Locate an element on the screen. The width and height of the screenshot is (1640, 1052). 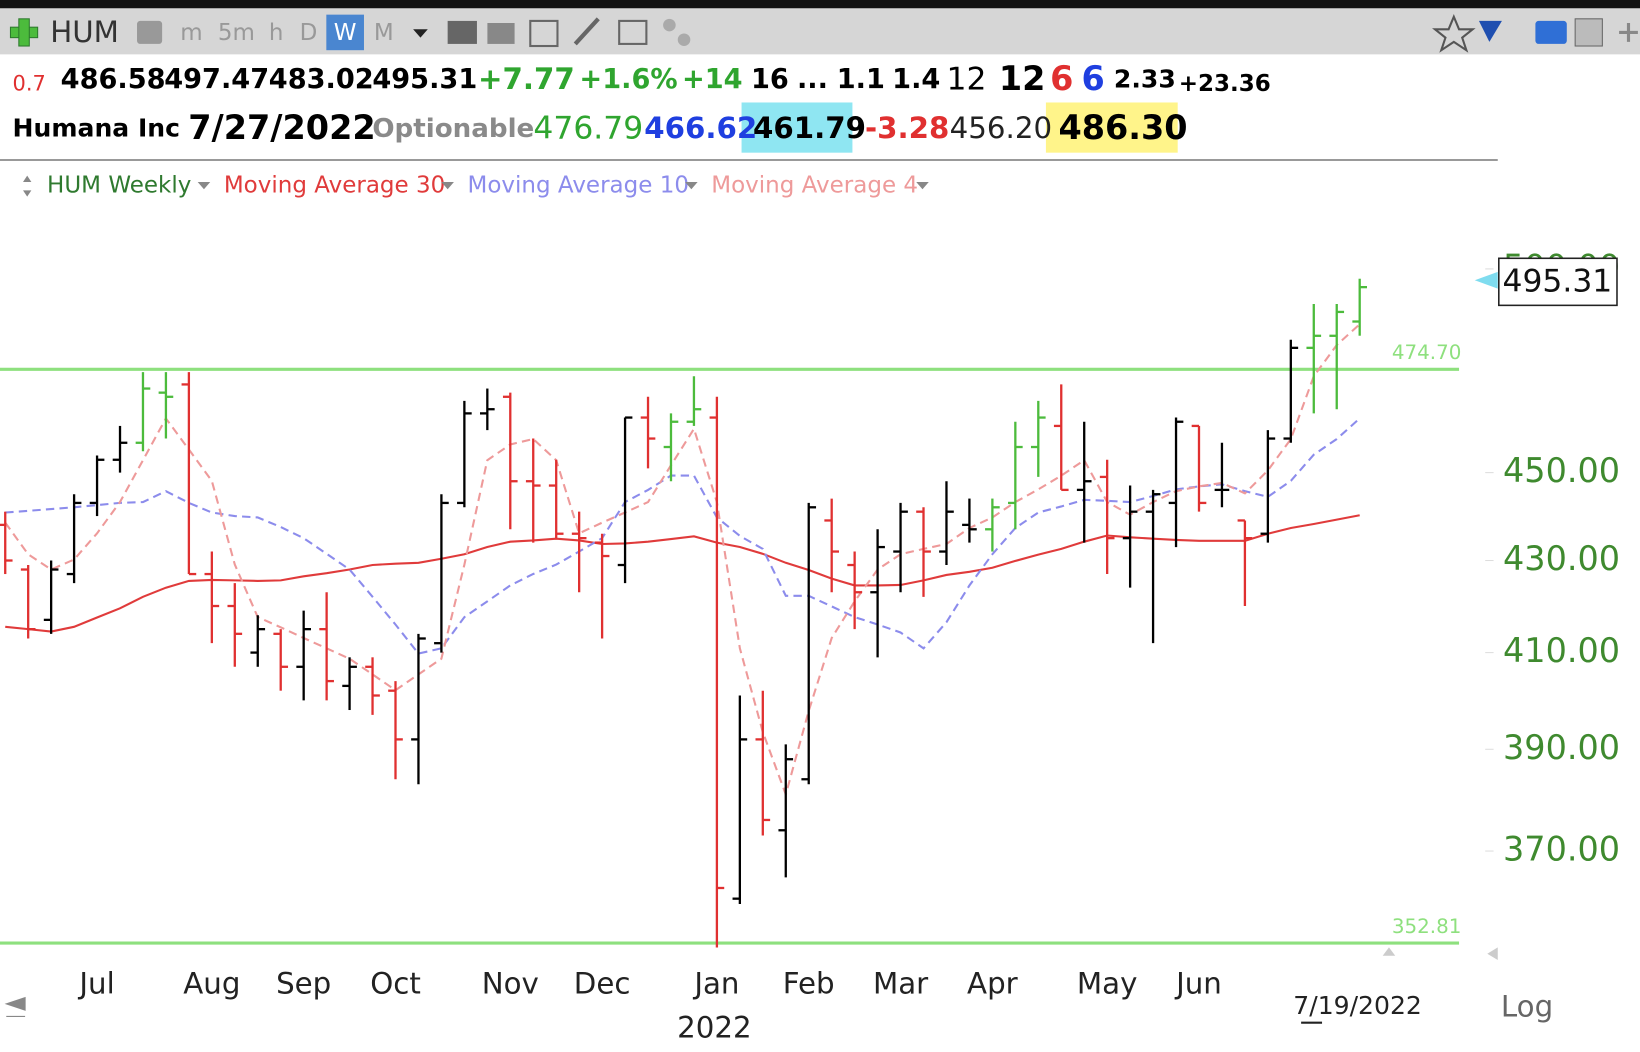
interval-button: W is located at coordinates (345, 33).